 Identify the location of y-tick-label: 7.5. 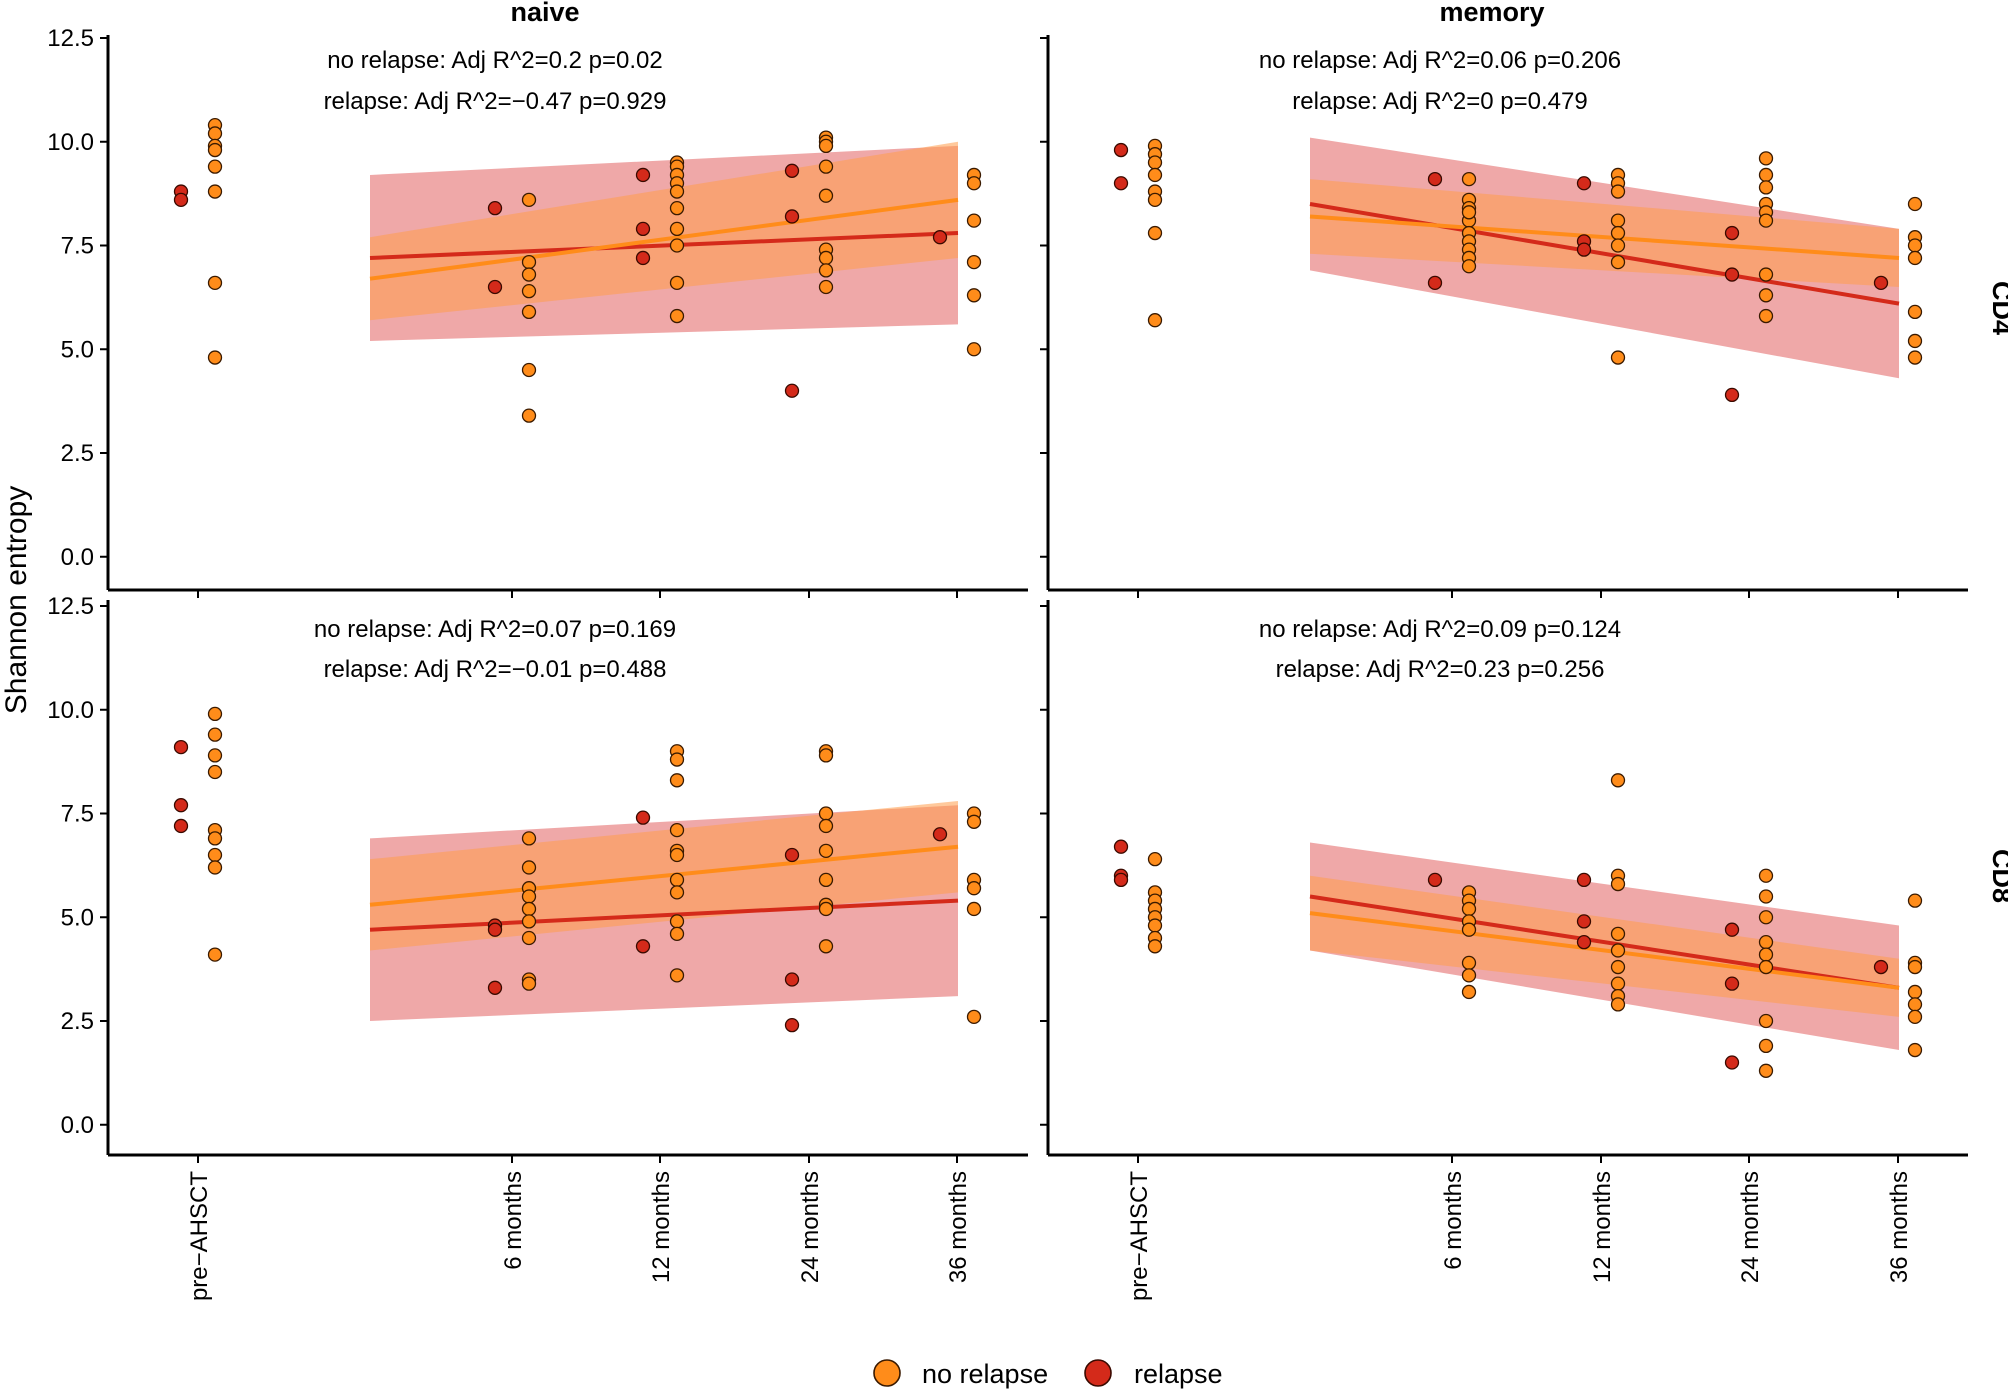
(77, 814).